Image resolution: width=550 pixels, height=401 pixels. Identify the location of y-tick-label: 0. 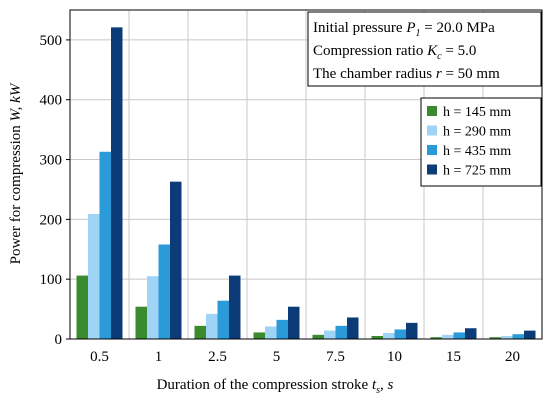
(59, 340).